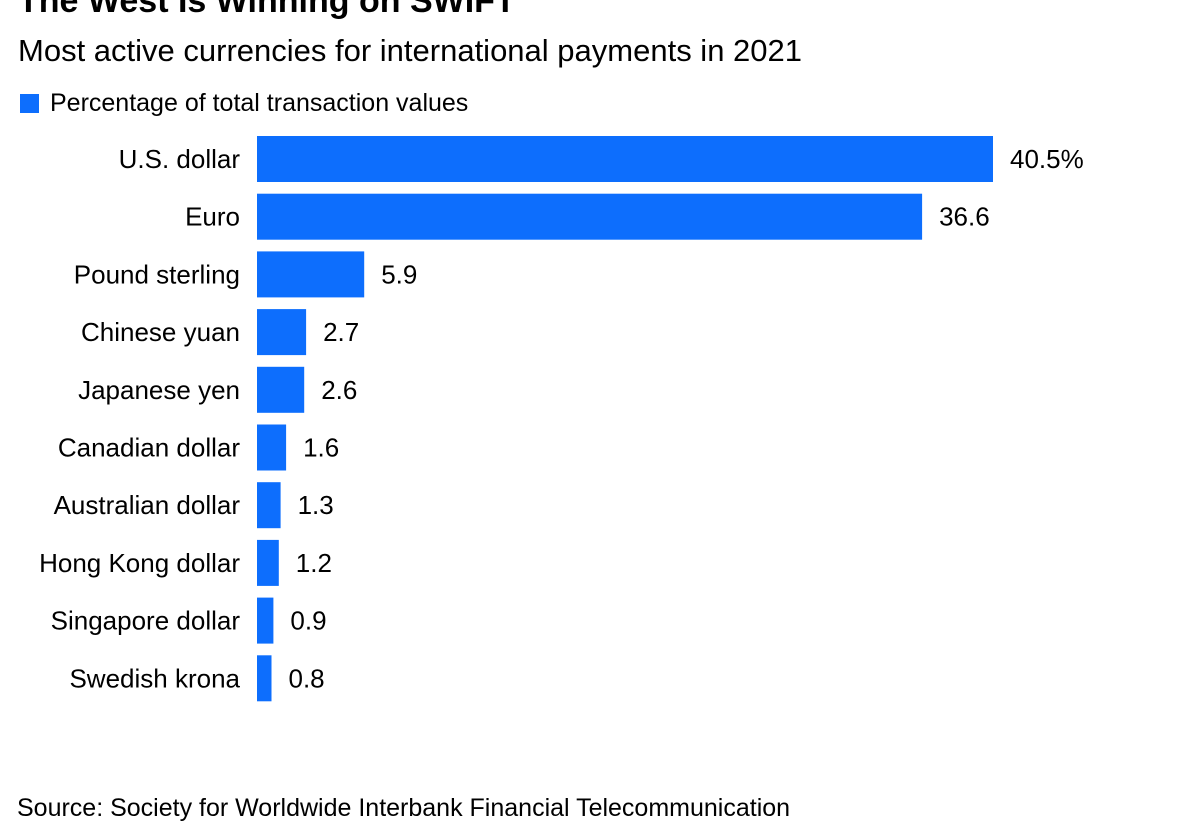 The image size is (1189, 827). Describe the element at coordinates (399, 274) in the screenshot. I see `value-label: 5.9` at that location.